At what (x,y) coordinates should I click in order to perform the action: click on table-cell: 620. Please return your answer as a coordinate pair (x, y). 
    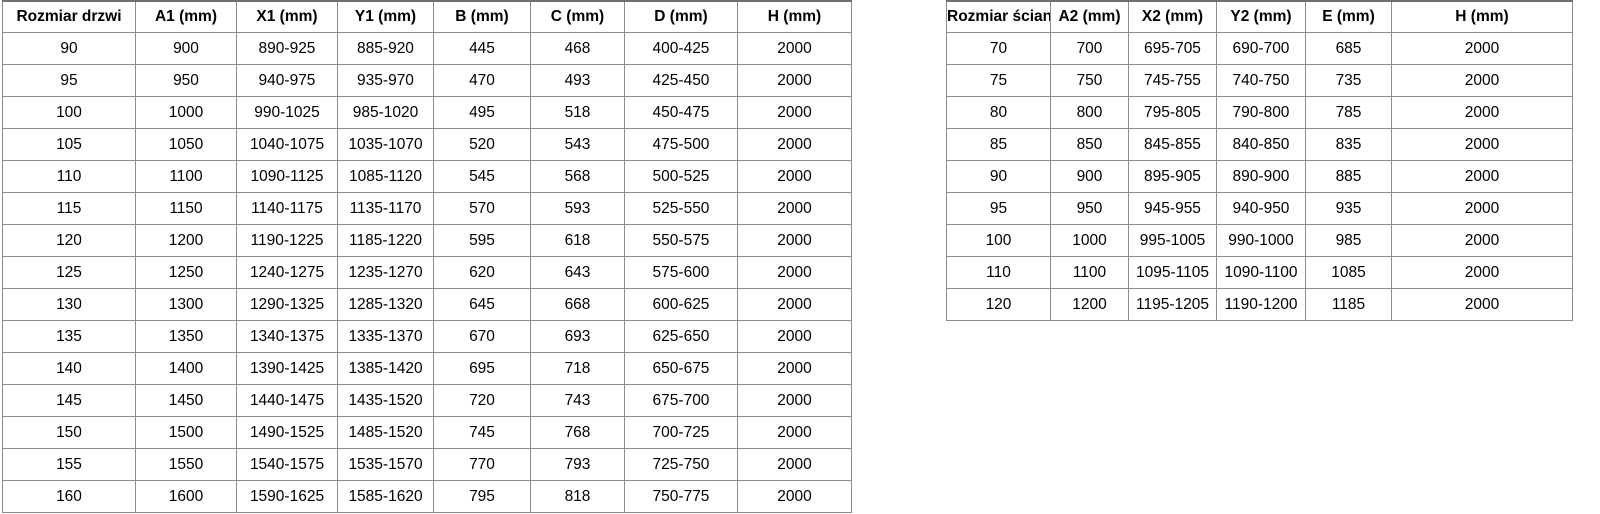
    Looking at the image, I should click on (482, 272).